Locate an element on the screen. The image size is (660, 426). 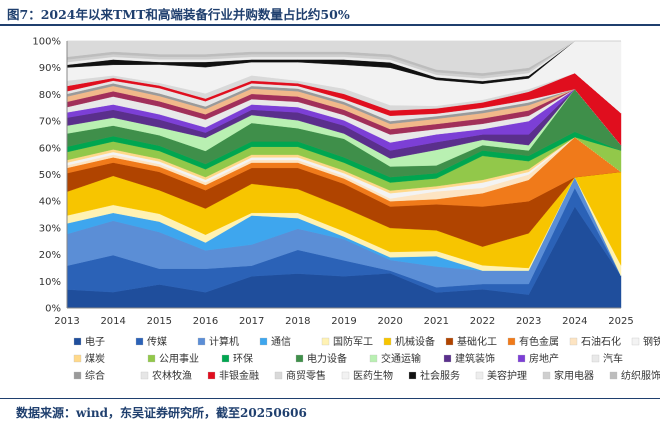
chart-title: 图7：2024年以来TMT和高端装备行业并购数量占比约50% is located at coordinates (178, 14).